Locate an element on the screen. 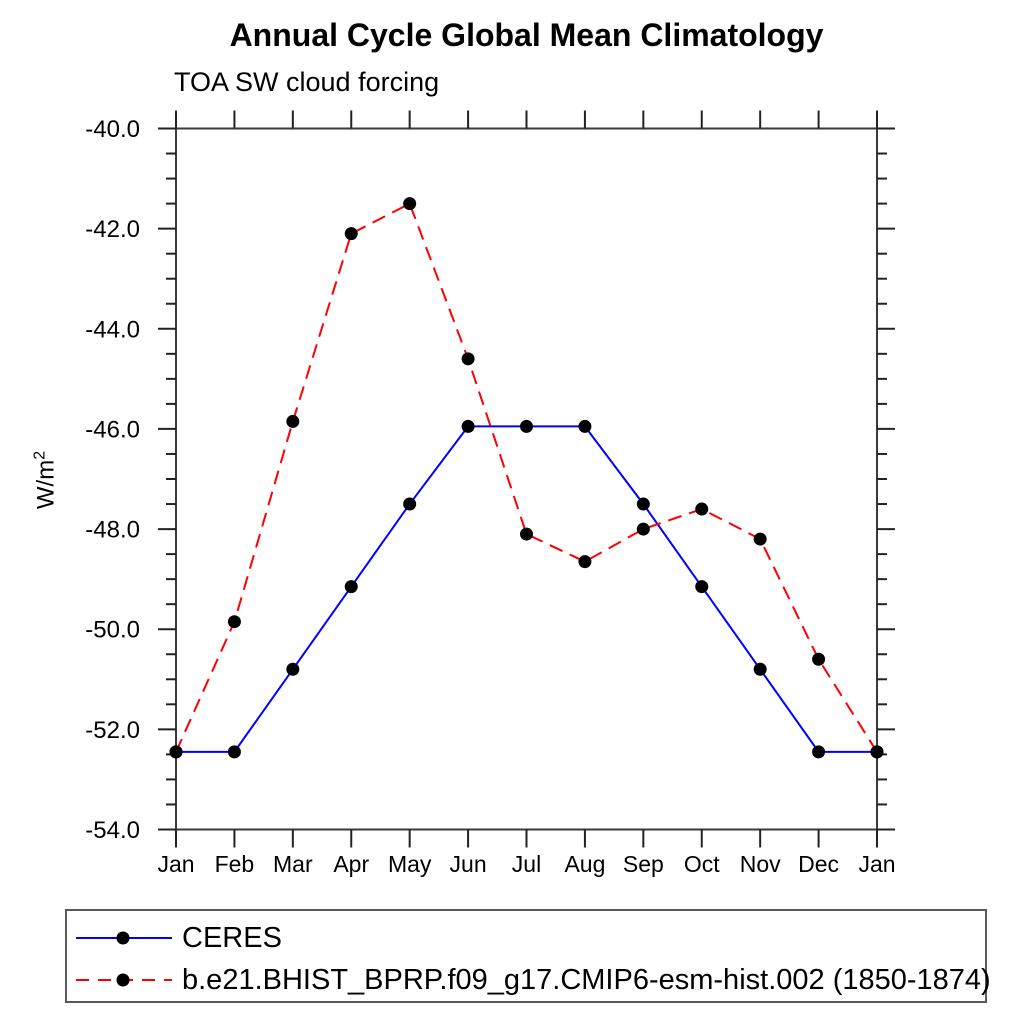 The height and width of the screenshot is (1024, 1024). chart-subtitle: TOA SW cloud forcing is located at coordinates (307, 82).